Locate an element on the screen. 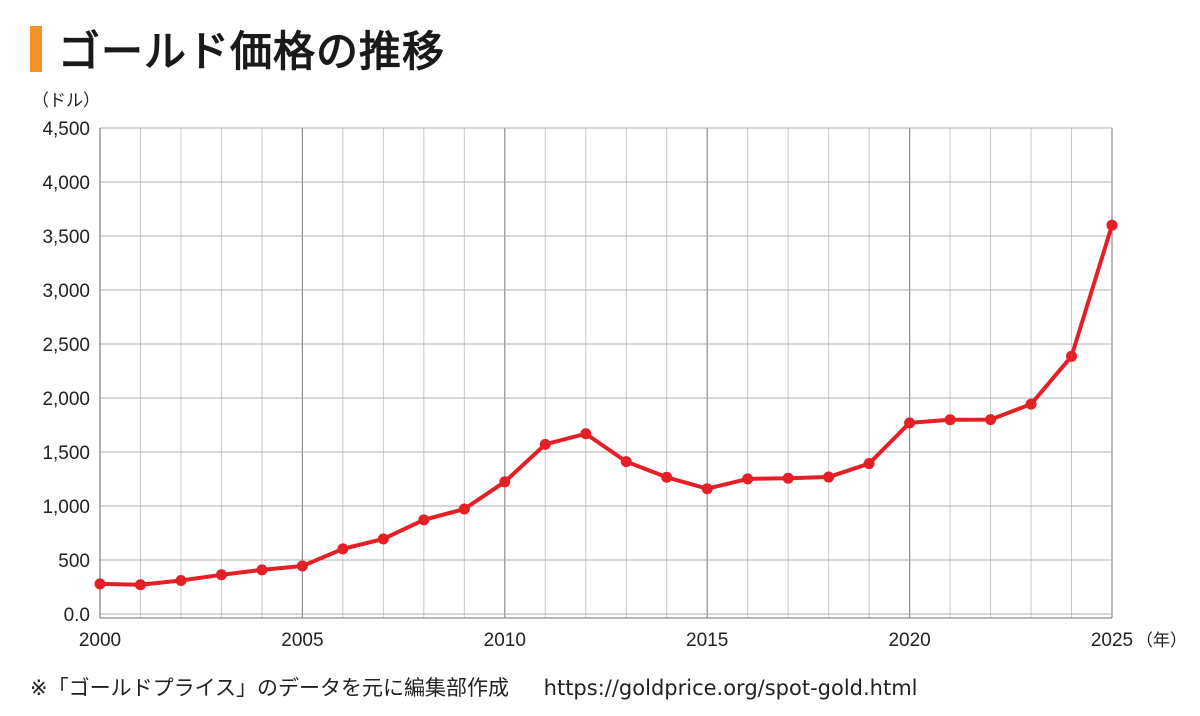  data-point-2021 is located at coordinates (950, 420).